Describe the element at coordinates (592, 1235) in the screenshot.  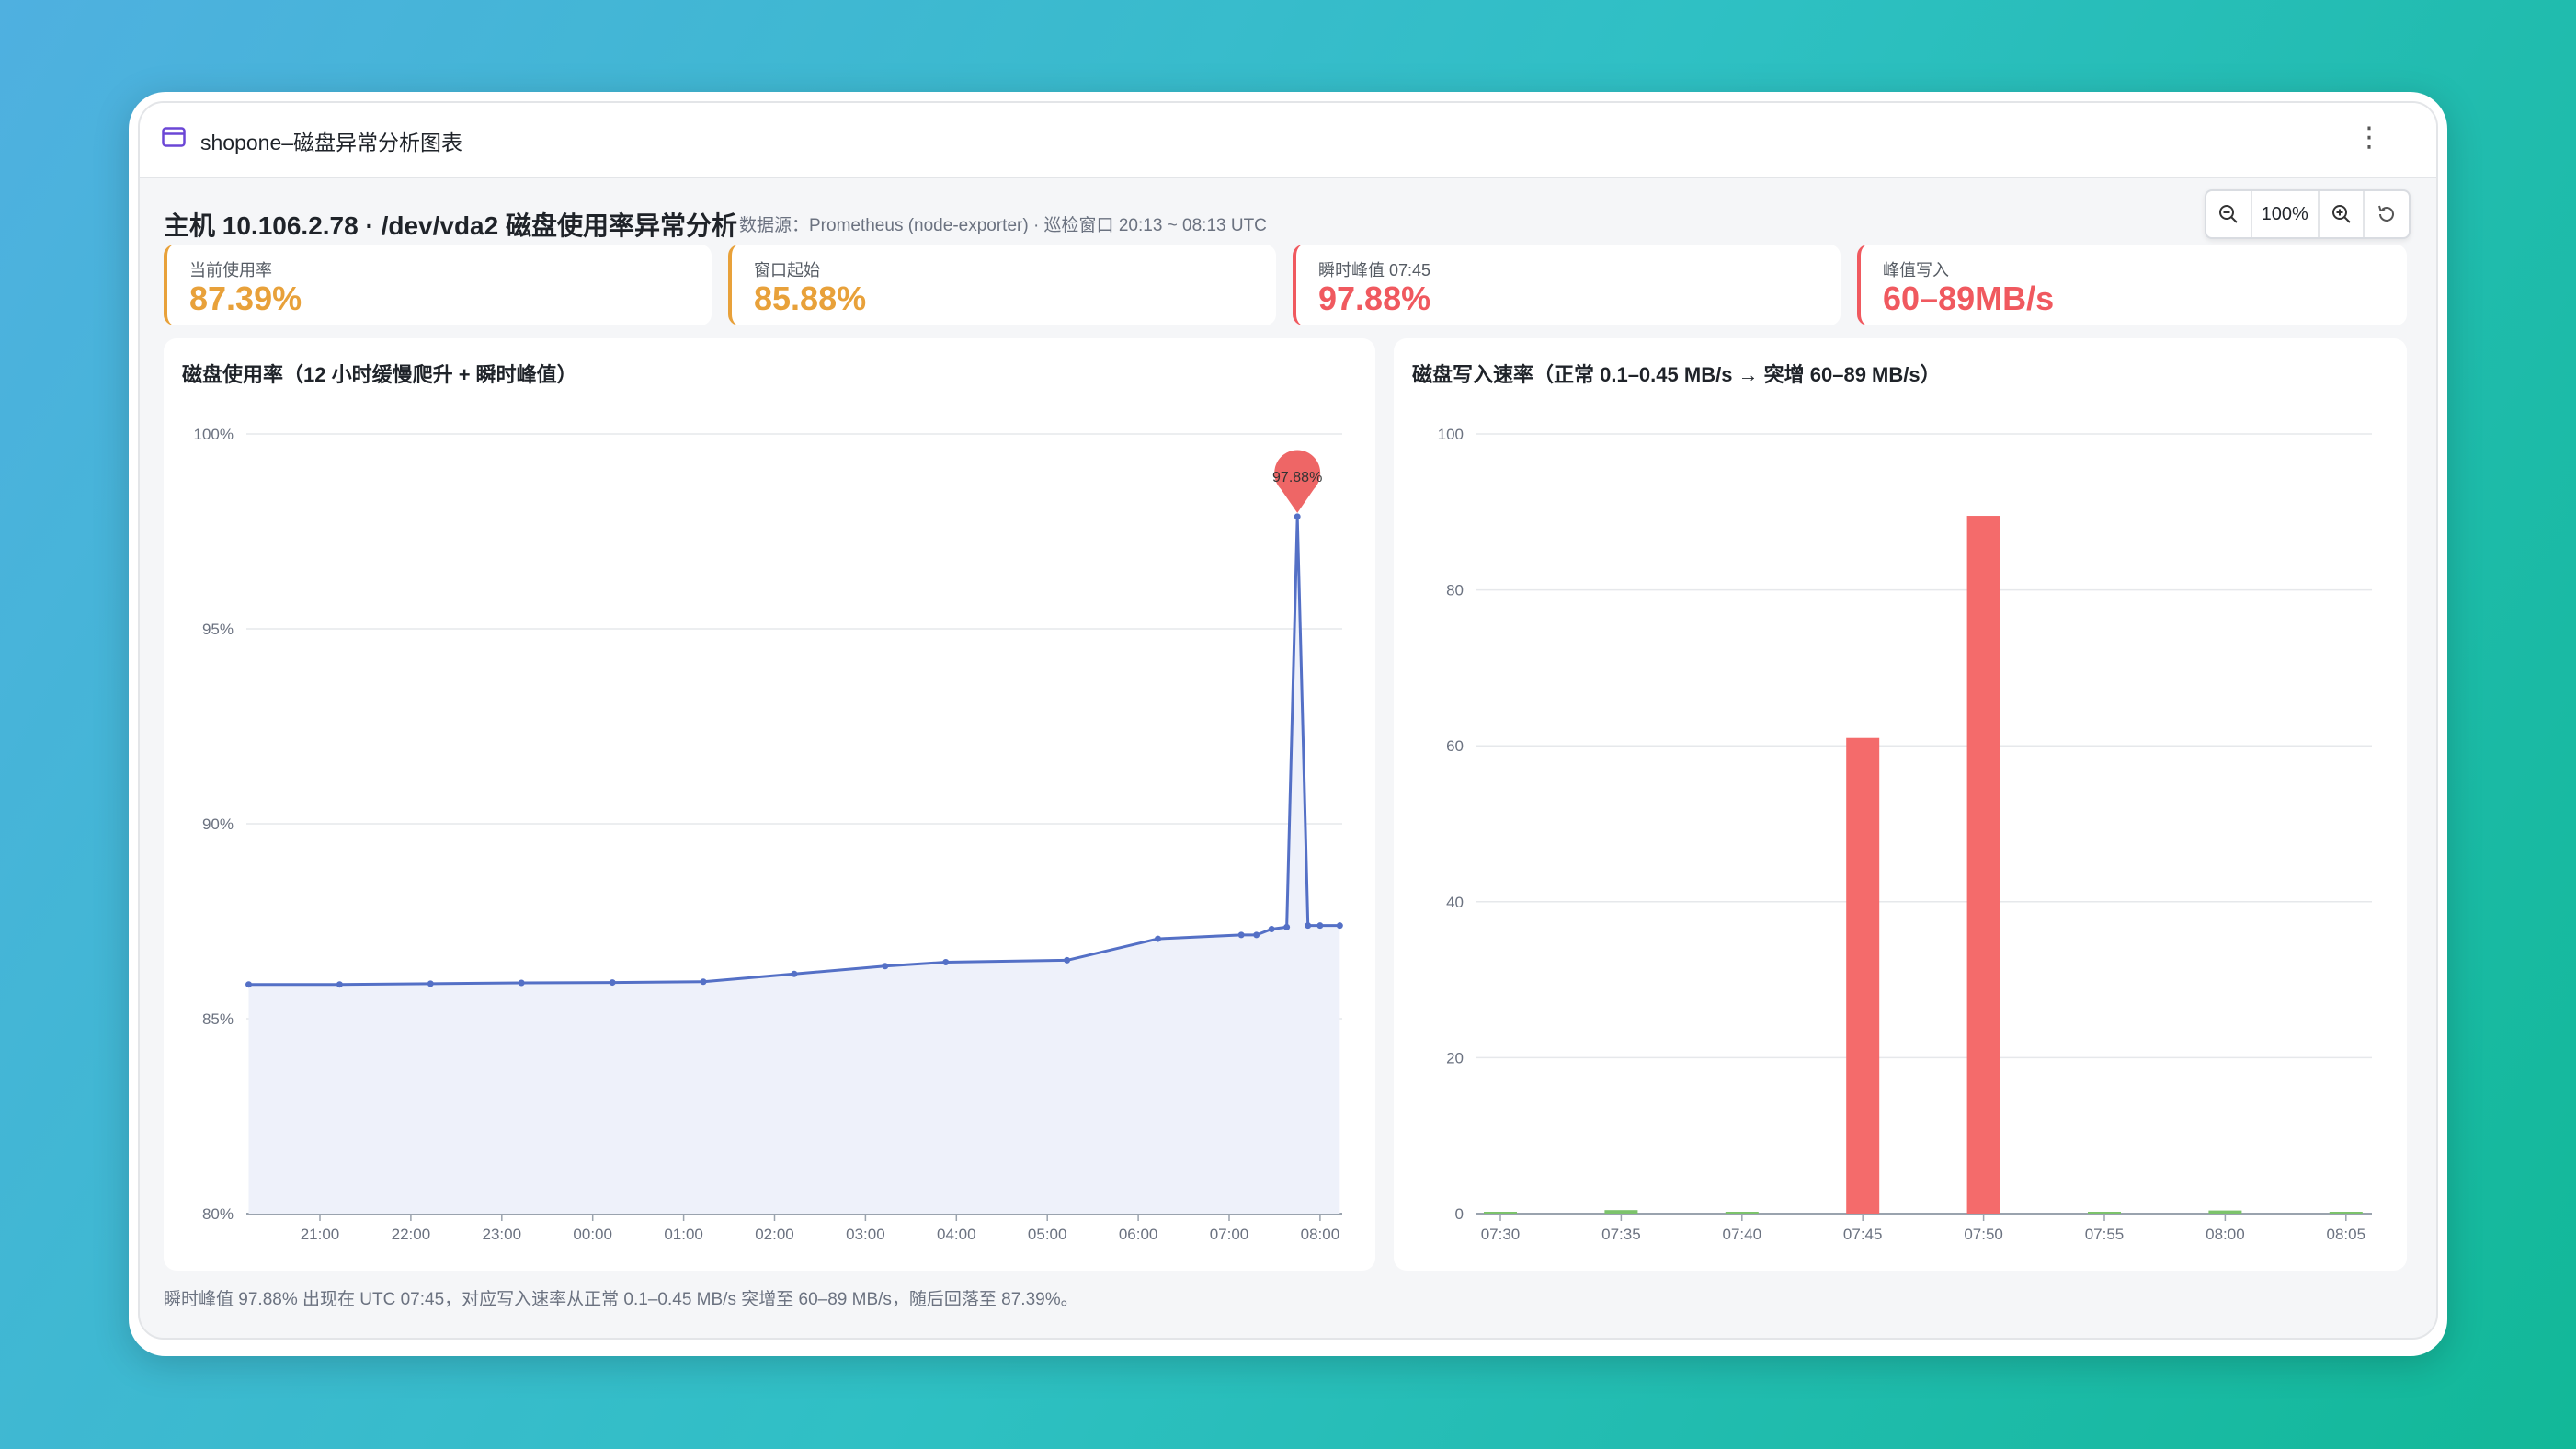
I see `x-tick-label: 00:00` at that location.